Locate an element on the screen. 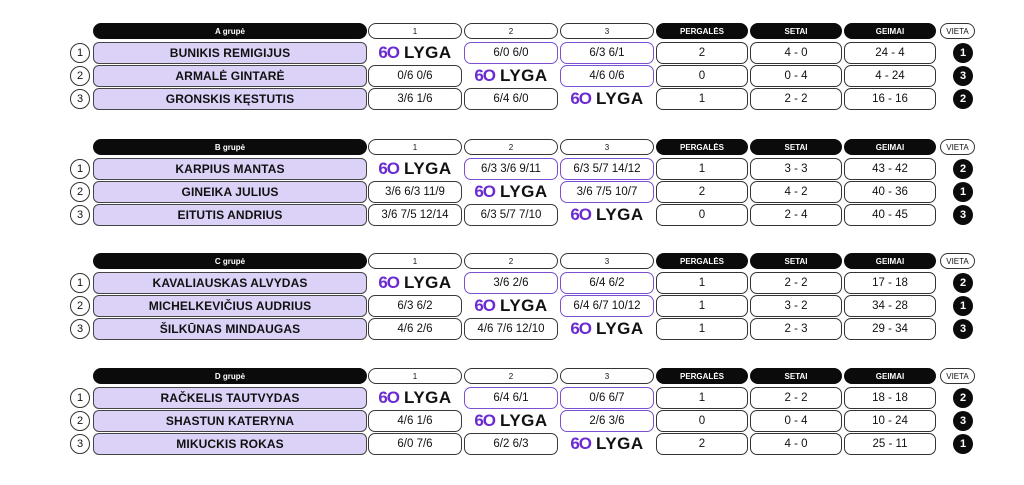  games-value: 25 - 11 is located at coordinates (890, 444).